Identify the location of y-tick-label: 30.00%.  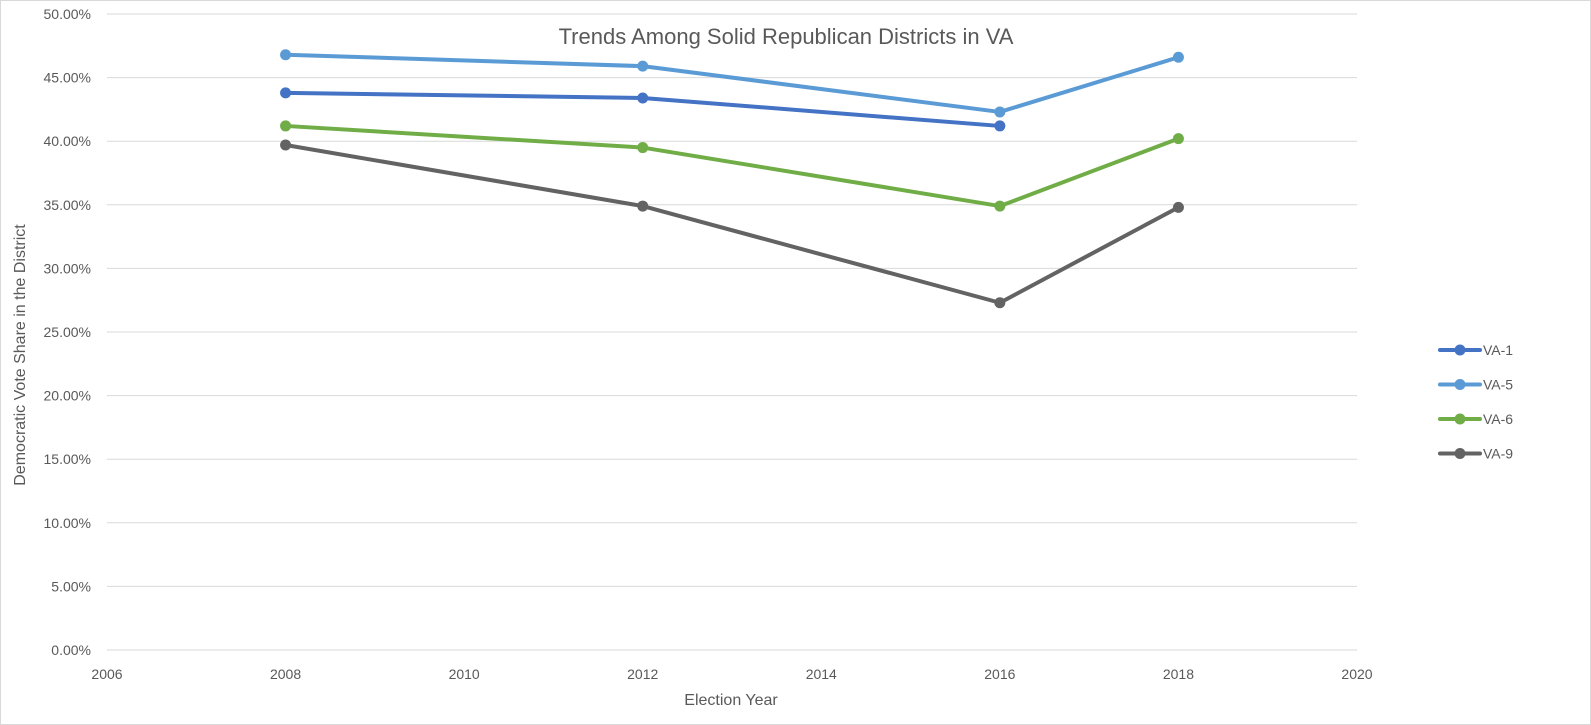
(67, 268).